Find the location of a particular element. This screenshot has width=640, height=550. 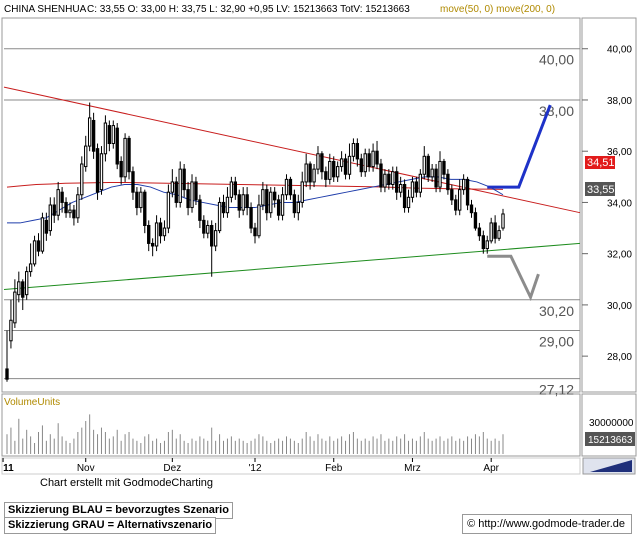

legend-gray: Skizzierung GRAU = Alternativszenario is located at coordinates (110, 525).